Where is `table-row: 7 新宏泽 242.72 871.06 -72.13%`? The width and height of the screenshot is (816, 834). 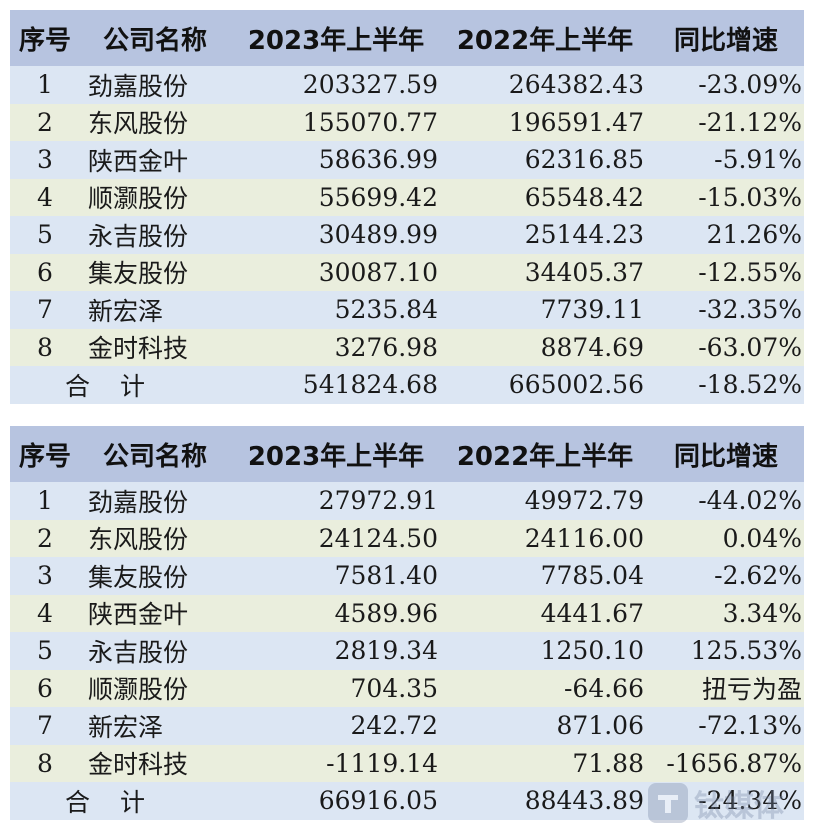
table-row: 7 新宏泽 242.72 871.06 -72.13% is located at coordinates (407, 726).